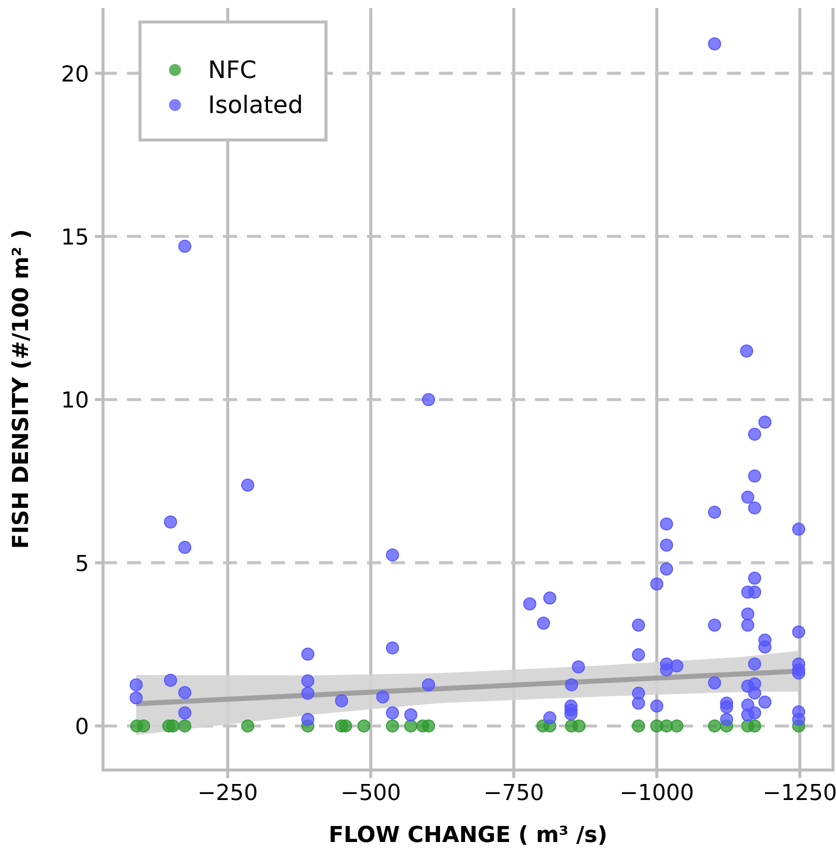  Describe the element at coordinates (256, 105) in the screenshot. I see `legend-label: Isolated` at that location.